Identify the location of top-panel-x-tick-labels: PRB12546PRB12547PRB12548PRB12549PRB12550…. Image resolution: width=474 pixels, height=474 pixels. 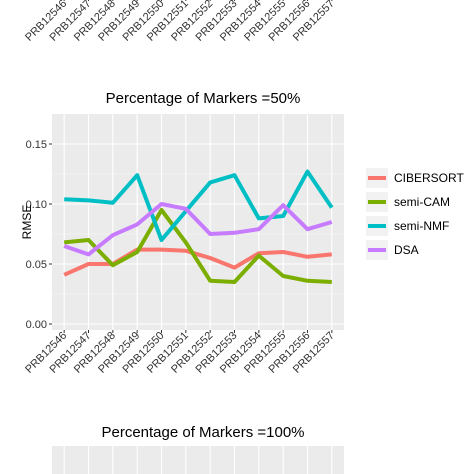
(180, 22).